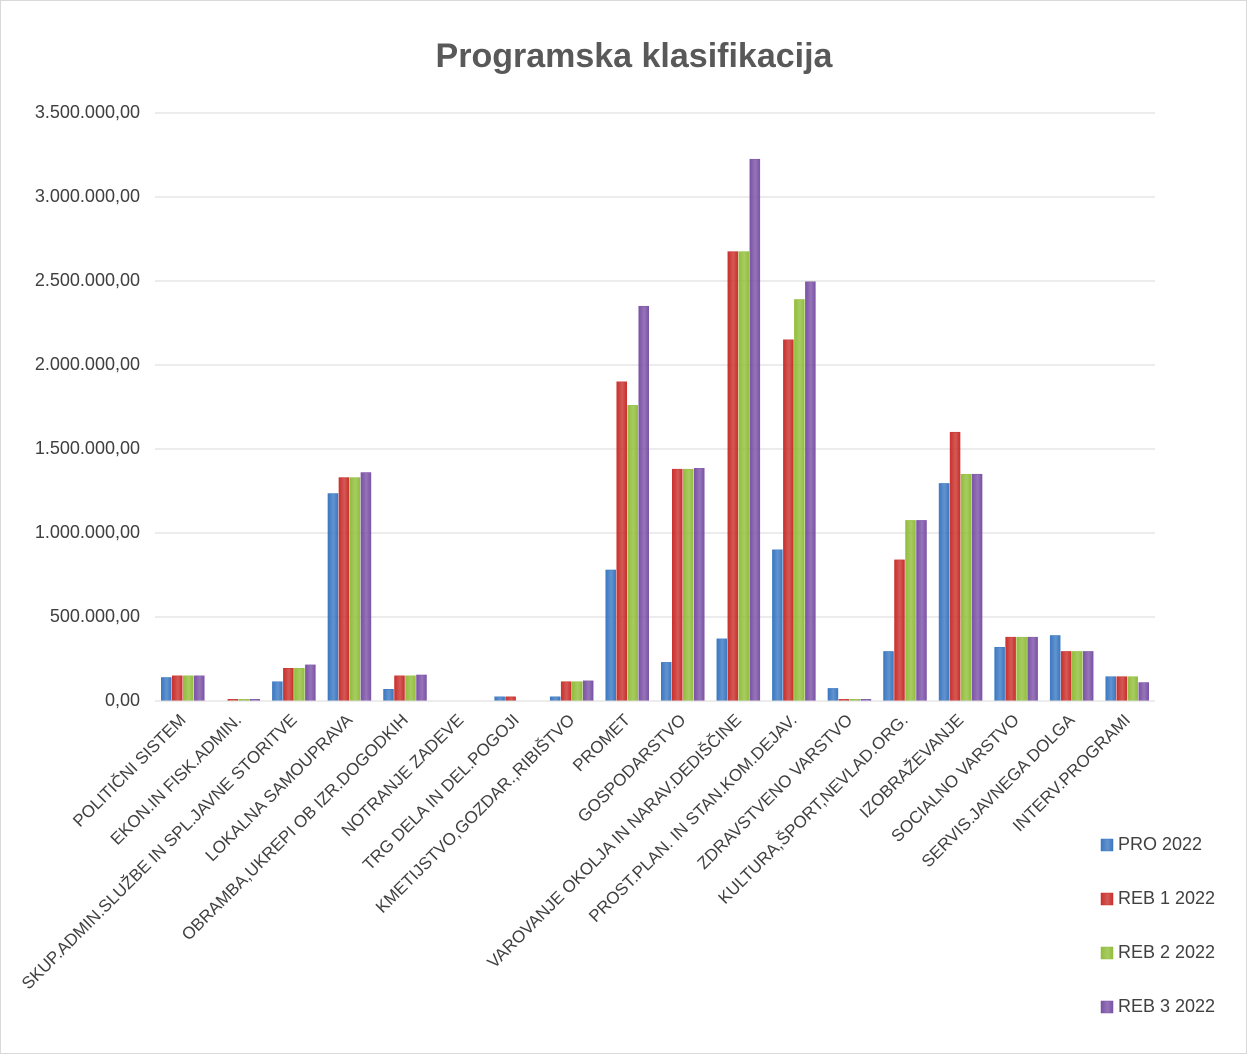  What do you see at coordinates (95, 616) in the screenshot?
I see `y-tick-label: 500.000,00` at bounding box center [95, 616].